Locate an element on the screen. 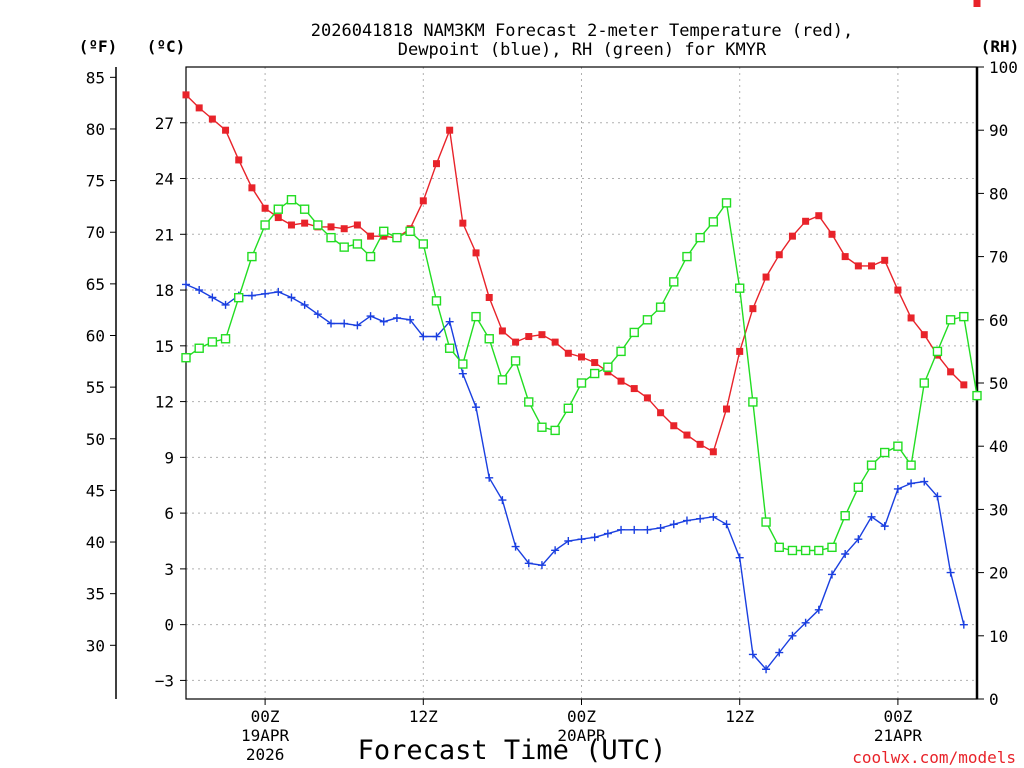 The image size is (1024, 768). rh-tick-label: 90 is located at coordinates (998, 130).